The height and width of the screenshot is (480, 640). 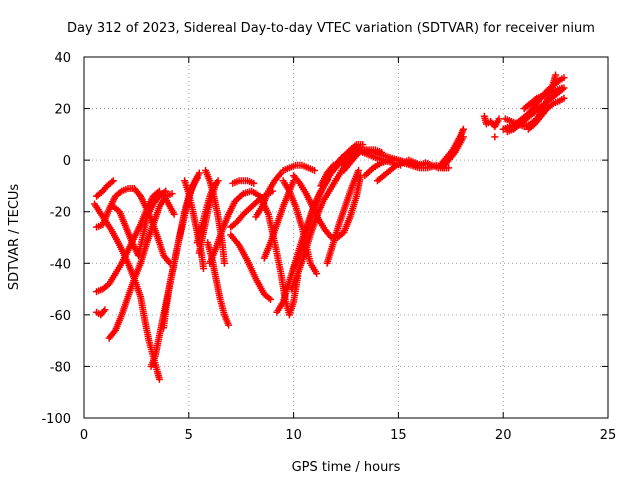 I want to click on x-tick-label: 5, so click(x=189, y=435).